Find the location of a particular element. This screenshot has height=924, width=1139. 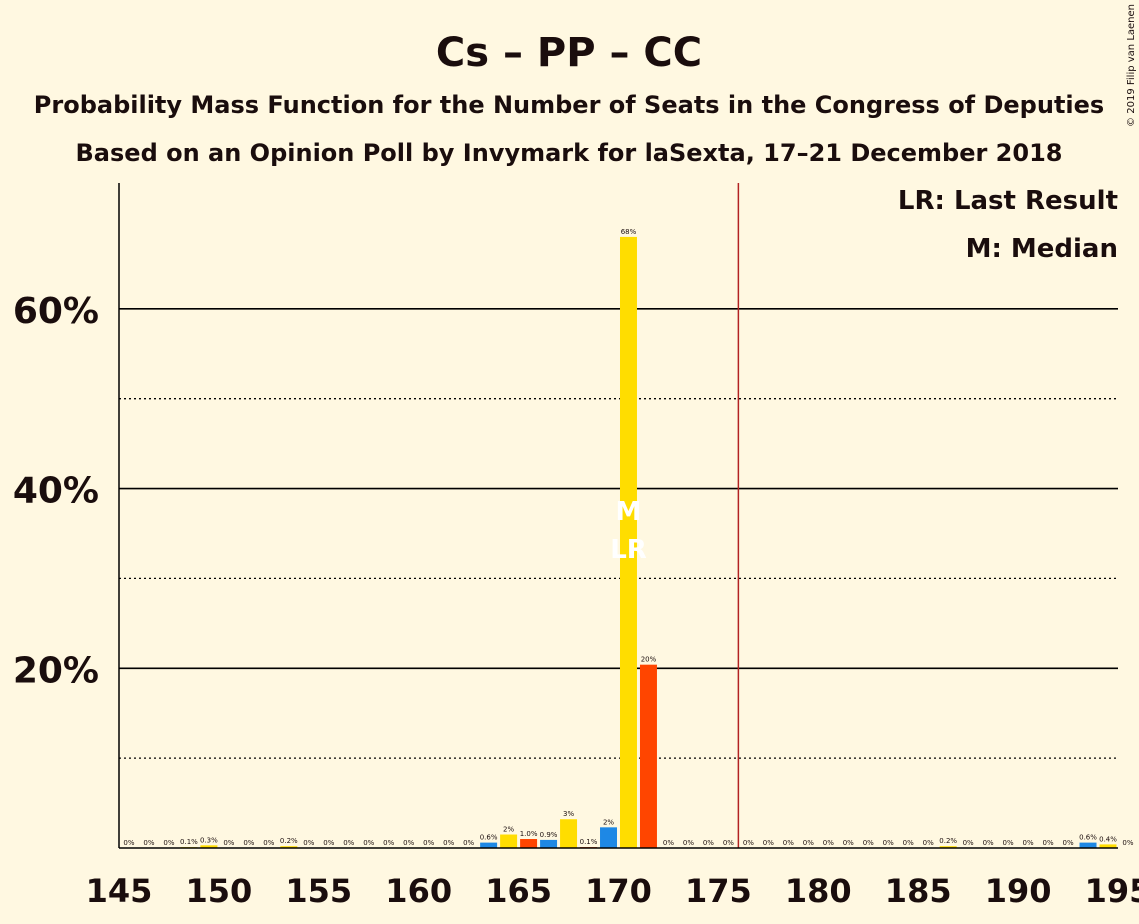

x-tick-label: 160 is located at coordinates (418, 891).